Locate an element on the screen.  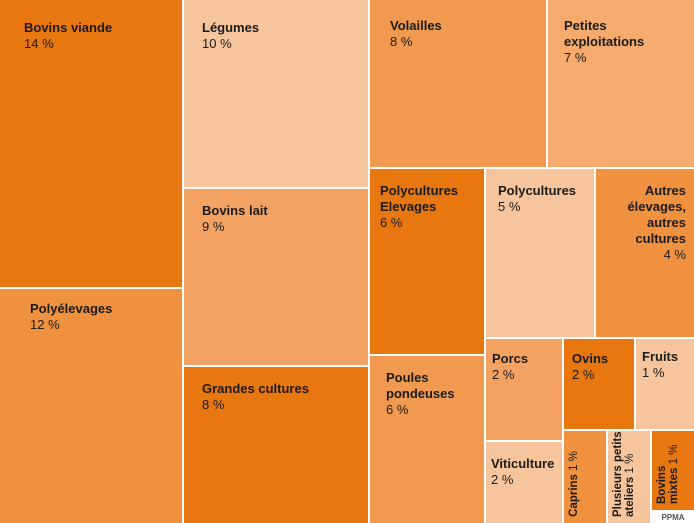
value-label: 7 % is located at coordinates (575, 57).